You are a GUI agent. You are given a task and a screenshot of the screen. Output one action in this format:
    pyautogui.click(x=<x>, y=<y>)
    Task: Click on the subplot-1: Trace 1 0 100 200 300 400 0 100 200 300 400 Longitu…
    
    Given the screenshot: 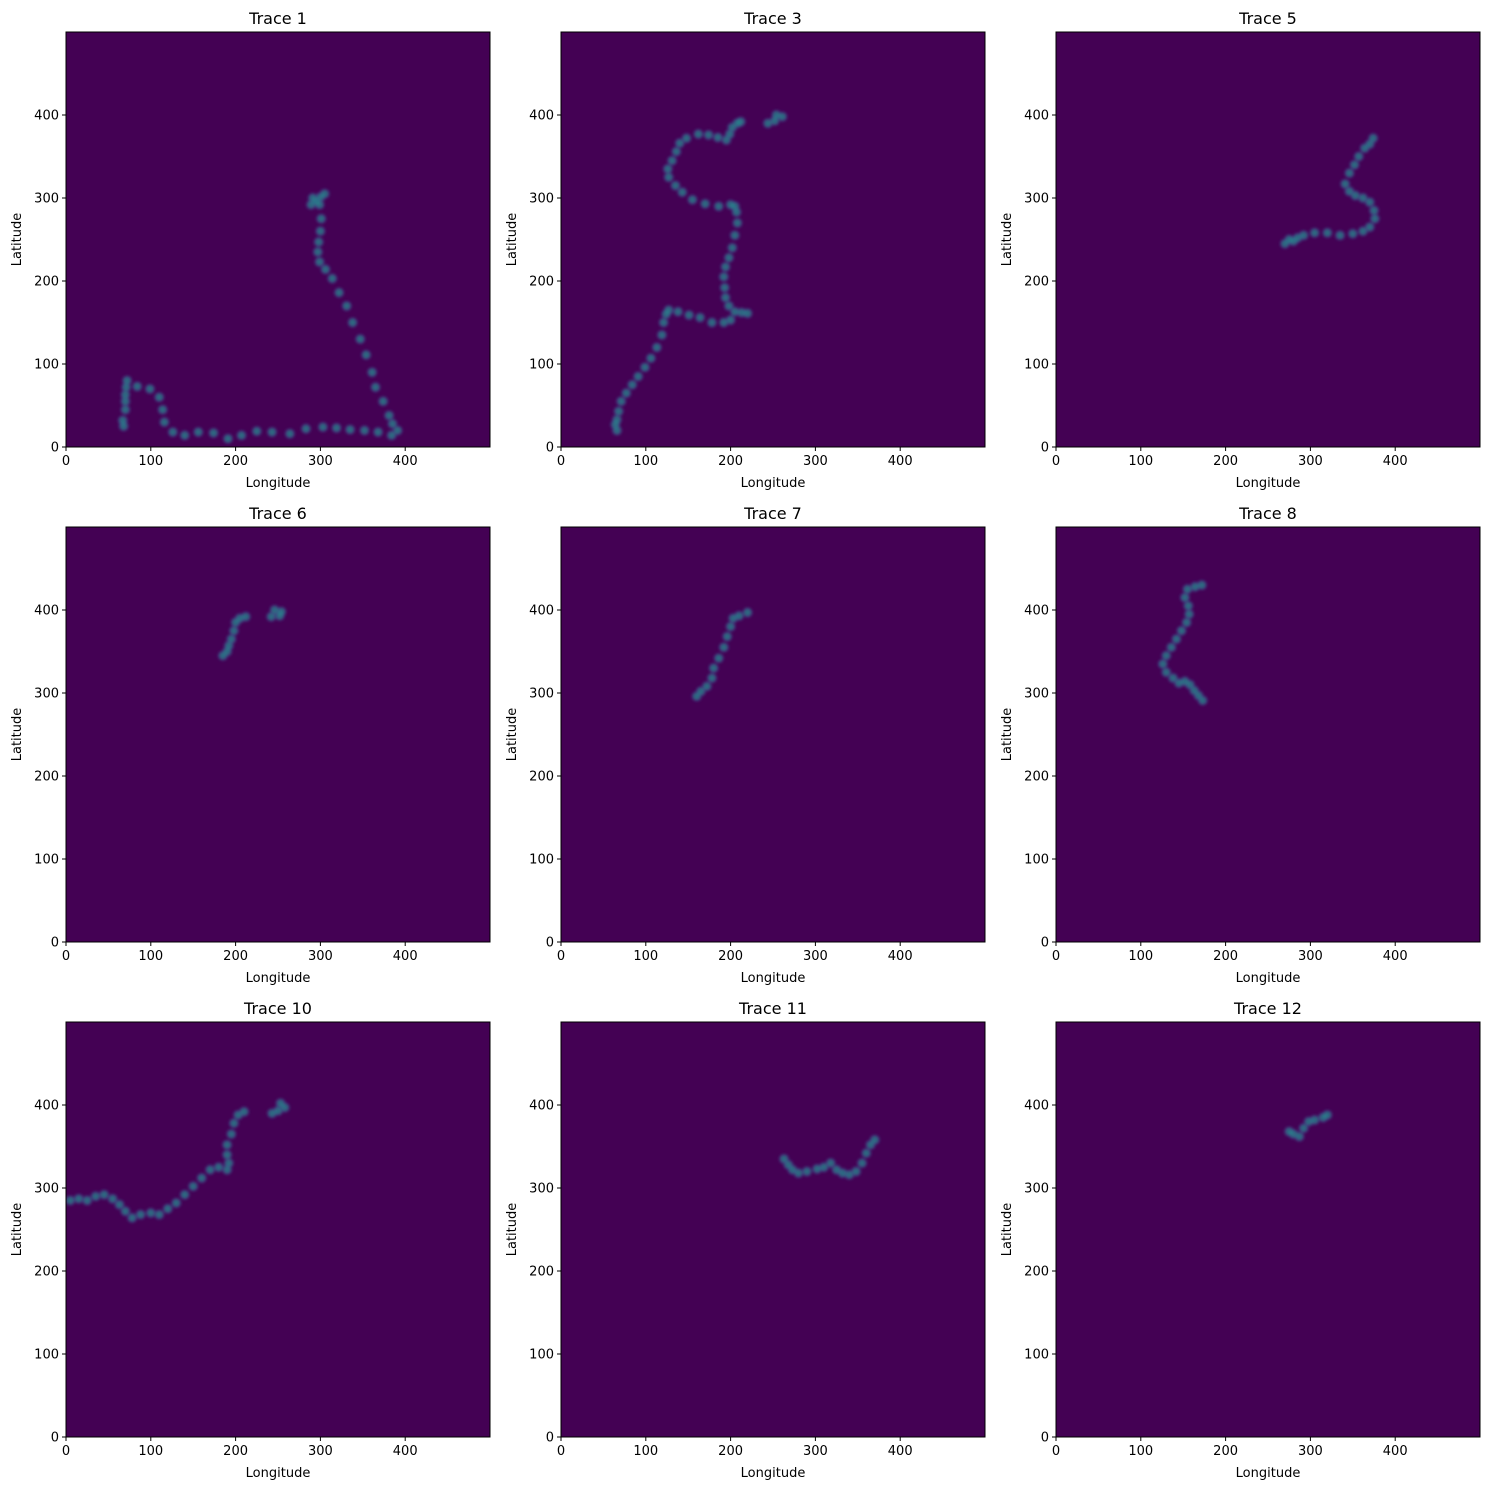 What is the action you would take?
    pyautogui.click(x=247, y=247)
    